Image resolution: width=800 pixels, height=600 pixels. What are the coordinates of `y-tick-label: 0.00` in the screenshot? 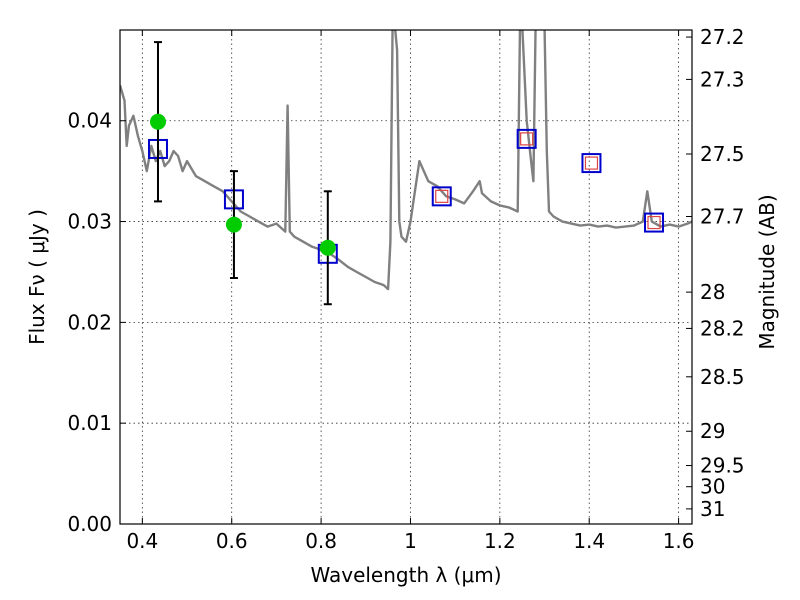 It's located at (89, 524).